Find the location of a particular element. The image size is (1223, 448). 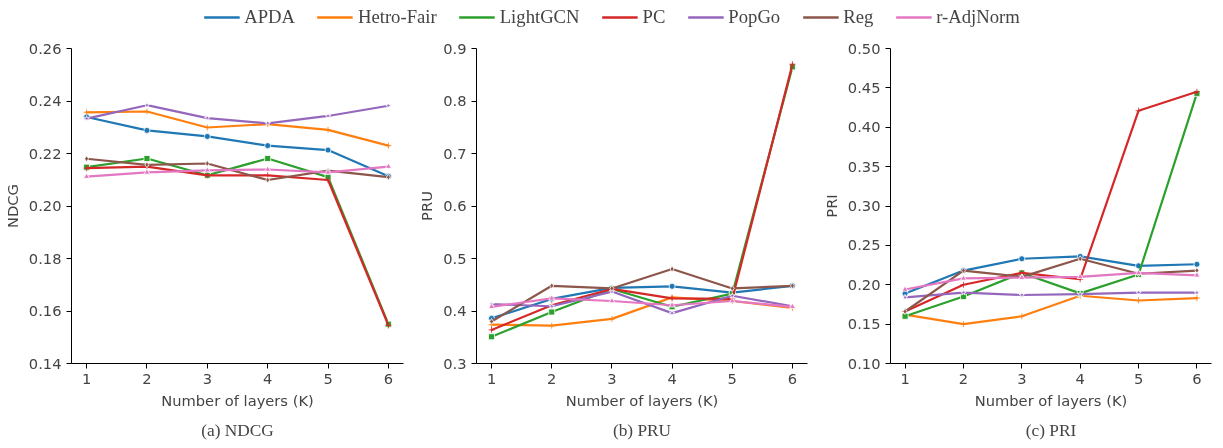

y-tick-label: 0.24 is located at coordinates (45, 100).